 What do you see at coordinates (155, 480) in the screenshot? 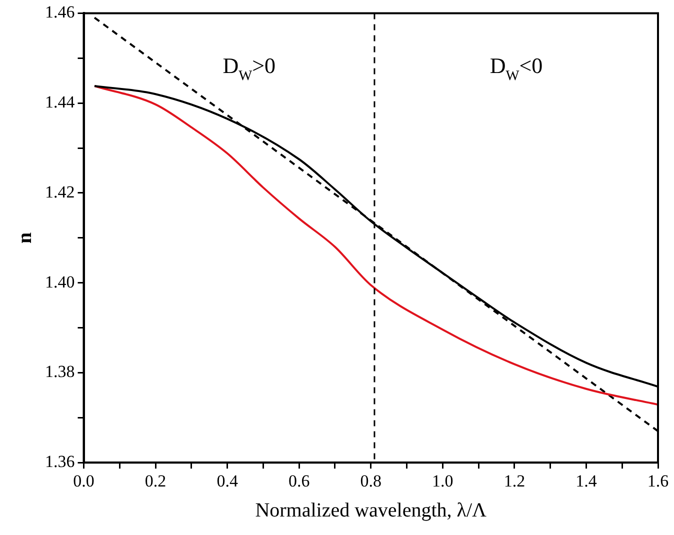
I see `x-tick-label: 0.2` at bounding box center [155, 480].